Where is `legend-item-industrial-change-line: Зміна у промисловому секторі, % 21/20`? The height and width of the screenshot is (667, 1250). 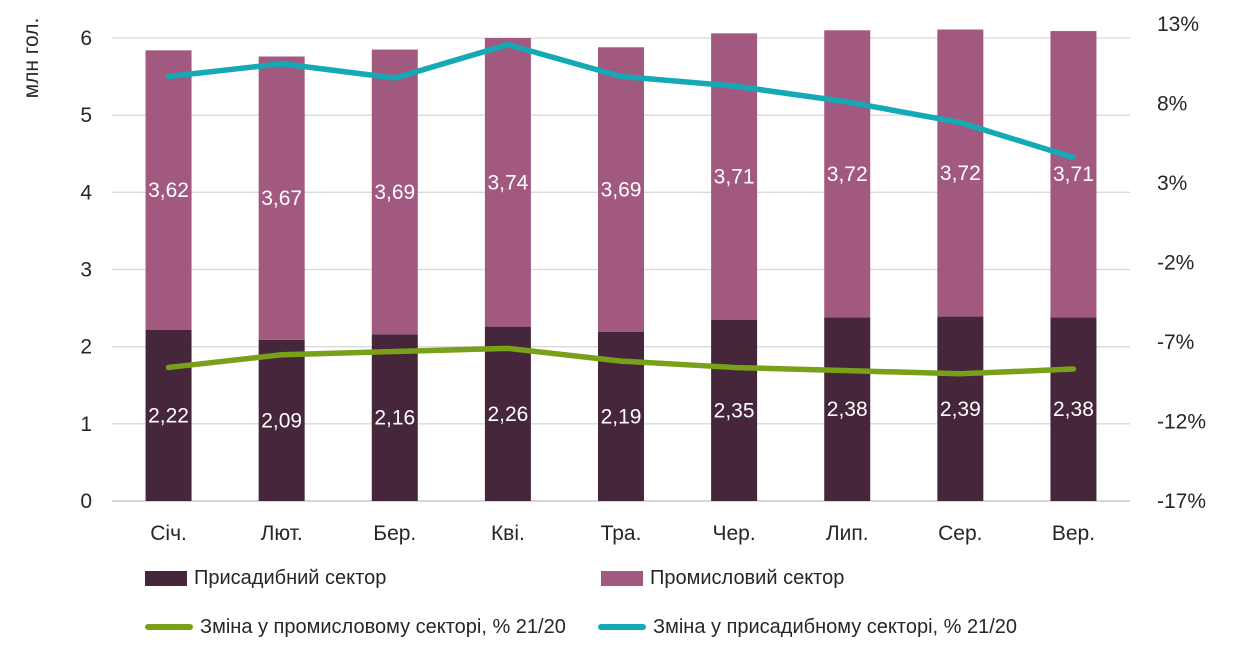 legend-item-industrial-change-line: Зміна у промисловому секторі, % 21/20 is located at coordinates (355, 627).